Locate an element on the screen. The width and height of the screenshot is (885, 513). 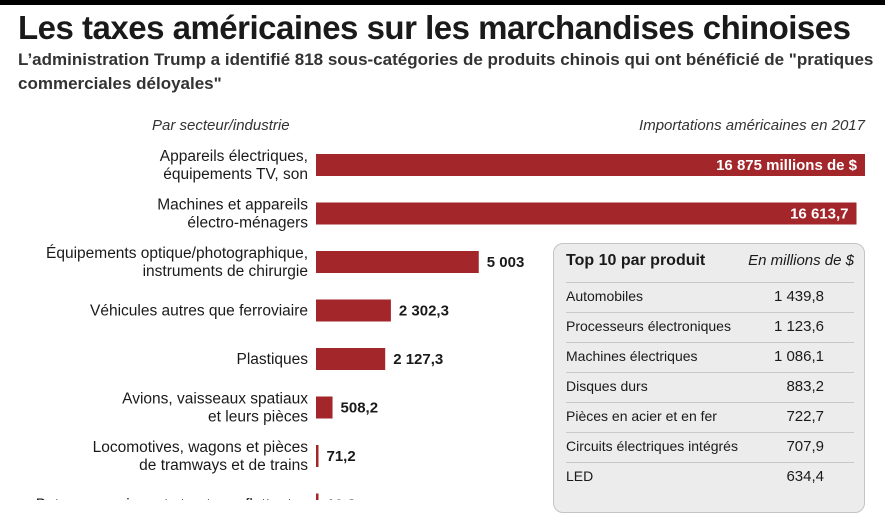
sector-axis-label: Par secteur/industrie is located at coordinates (221, 125).